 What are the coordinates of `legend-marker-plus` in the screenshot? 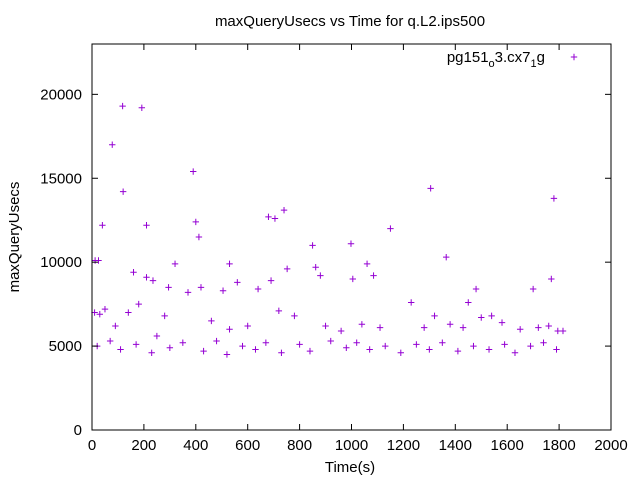 It's located at (574, 57).